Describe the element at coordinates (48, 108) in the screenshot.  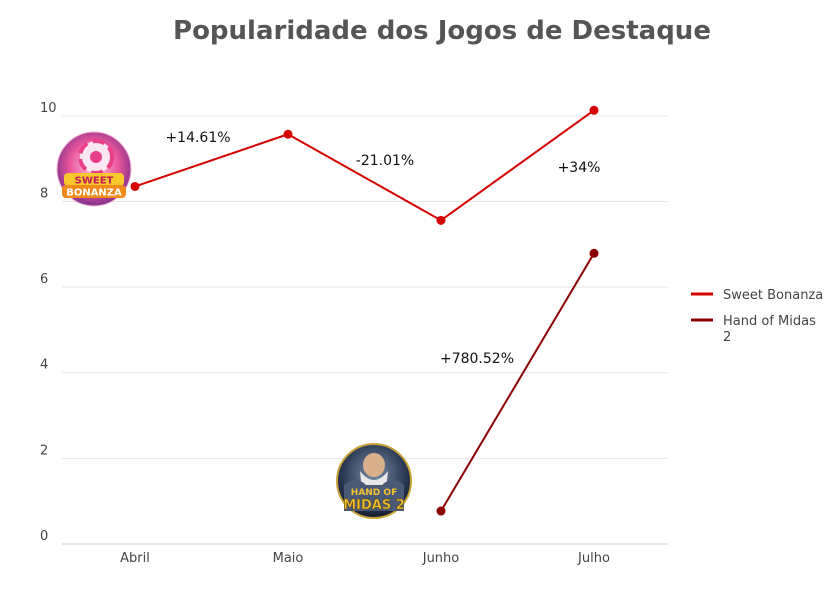
I see `y-tick-label: 10` at that location.